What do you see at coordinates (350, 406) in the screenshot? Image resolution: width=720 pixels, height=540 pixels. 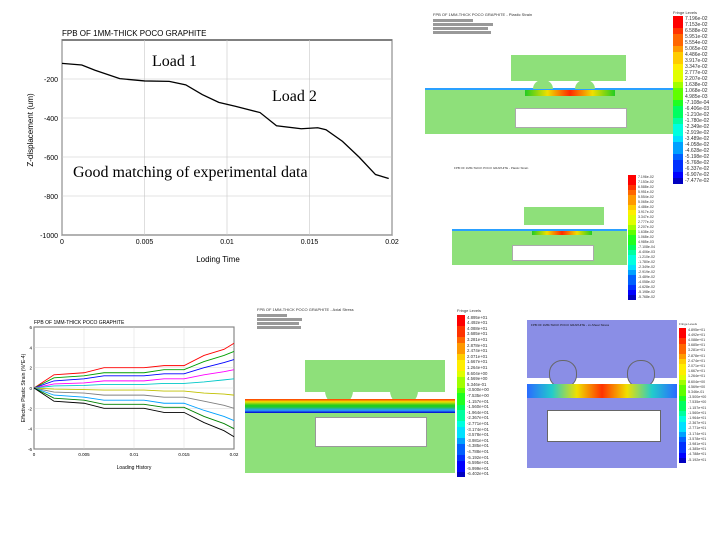 I see `fea-3-beam` at bounding box center [350, 406].